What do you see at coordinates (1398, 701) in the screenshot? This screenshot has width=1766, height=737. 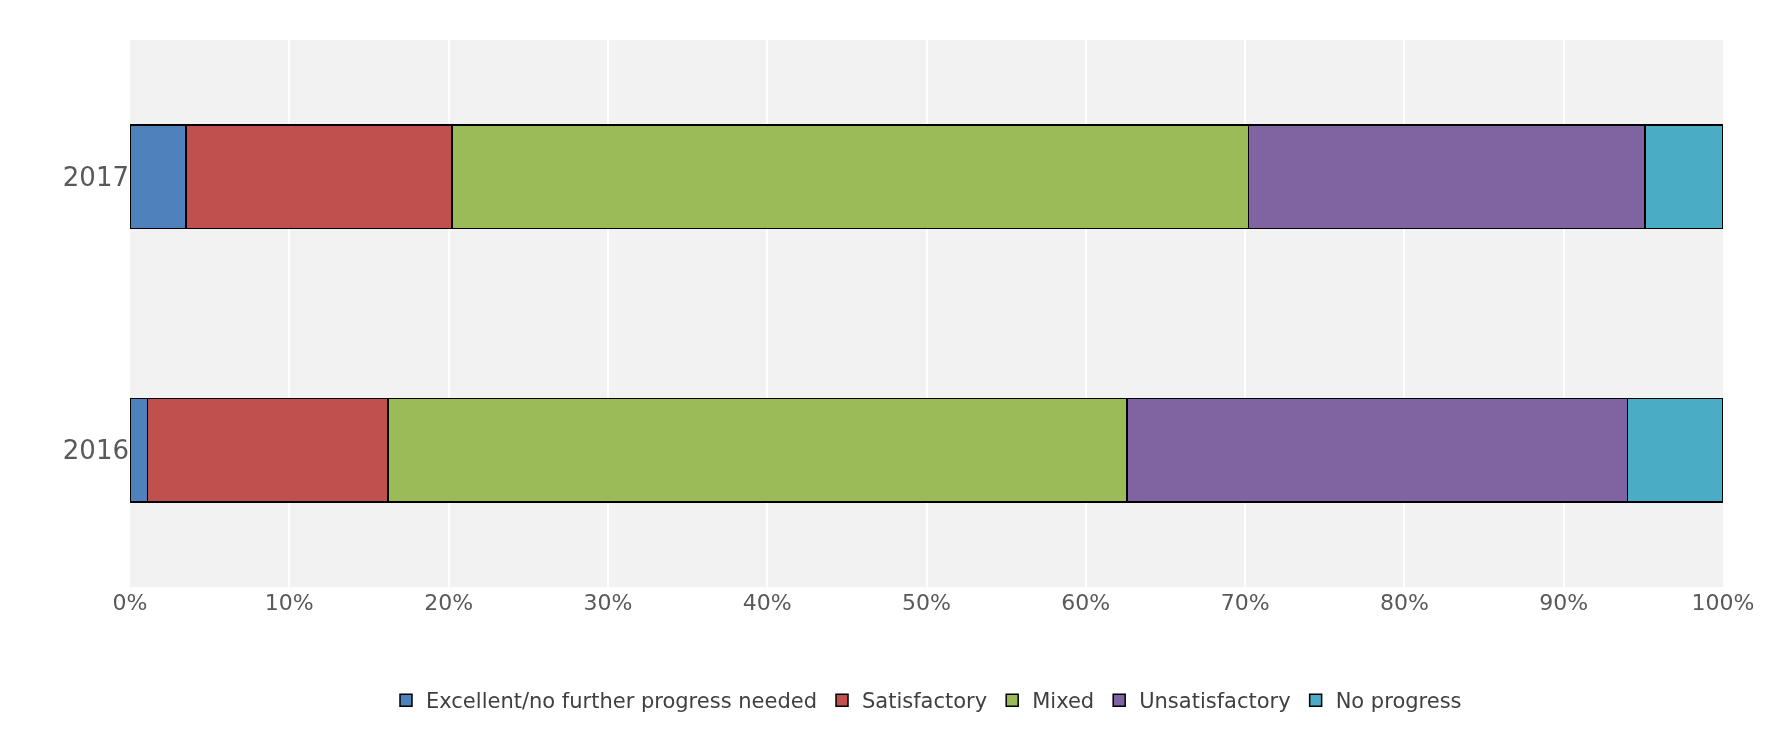 I see `legend-label: No progress` at bounding box center [1398, 701].